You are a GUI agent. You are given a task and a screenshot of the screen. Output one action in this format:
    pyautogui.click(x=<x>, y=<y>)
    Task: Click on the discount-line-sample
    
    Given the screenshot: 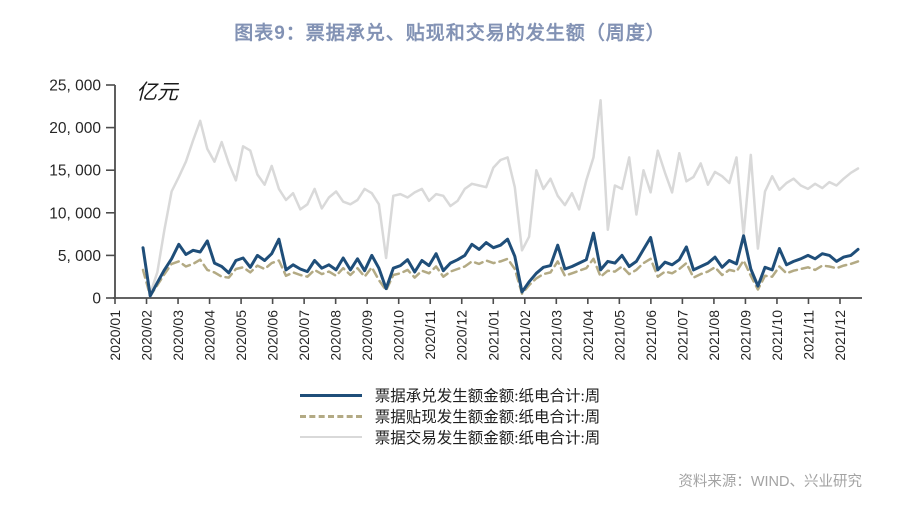 What is the action you would take?
    pyautogui.click(x=330, y=416)
    